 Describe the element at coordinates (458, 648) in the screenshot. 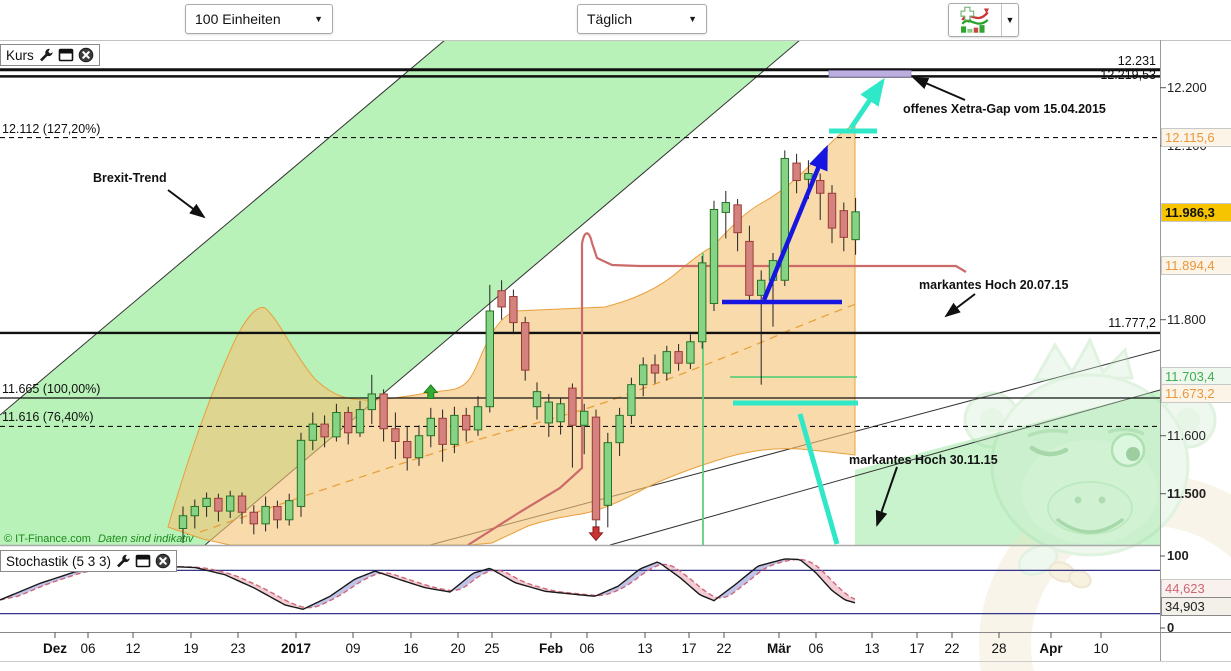

I see `x-axis-label: 20` at that location.